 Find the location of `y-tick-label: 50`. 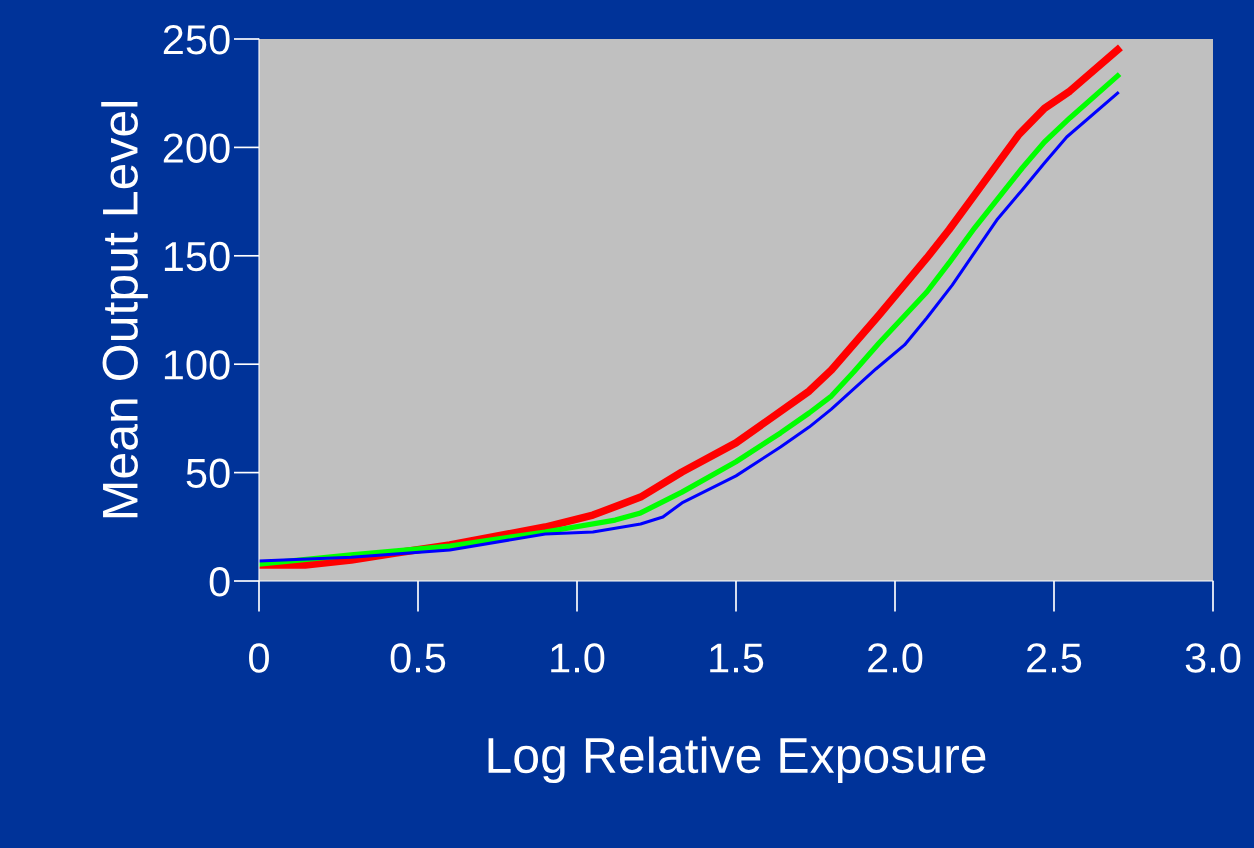

y-tick-label: 50 is located at coordinates (208, 473).